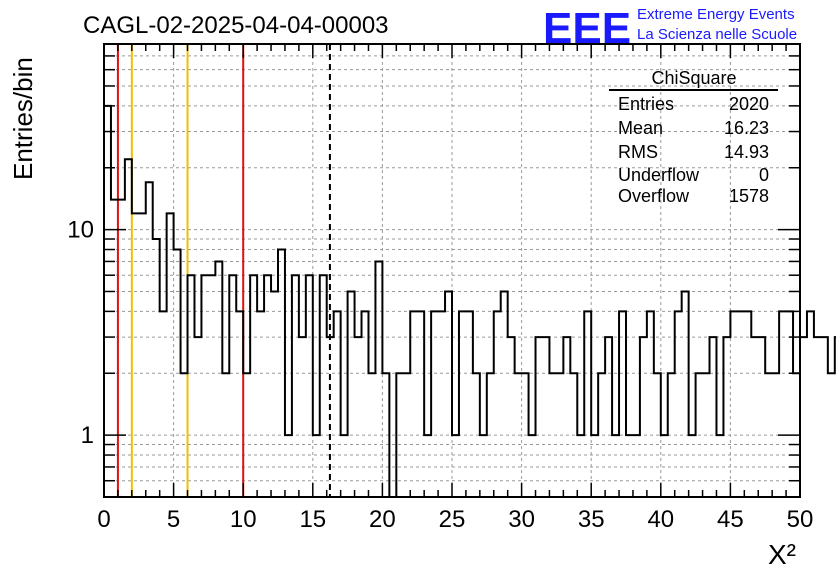  Describe the element at coordinates (382, 519) in the screenshot. I see `x-tick-label: 20` at that location.